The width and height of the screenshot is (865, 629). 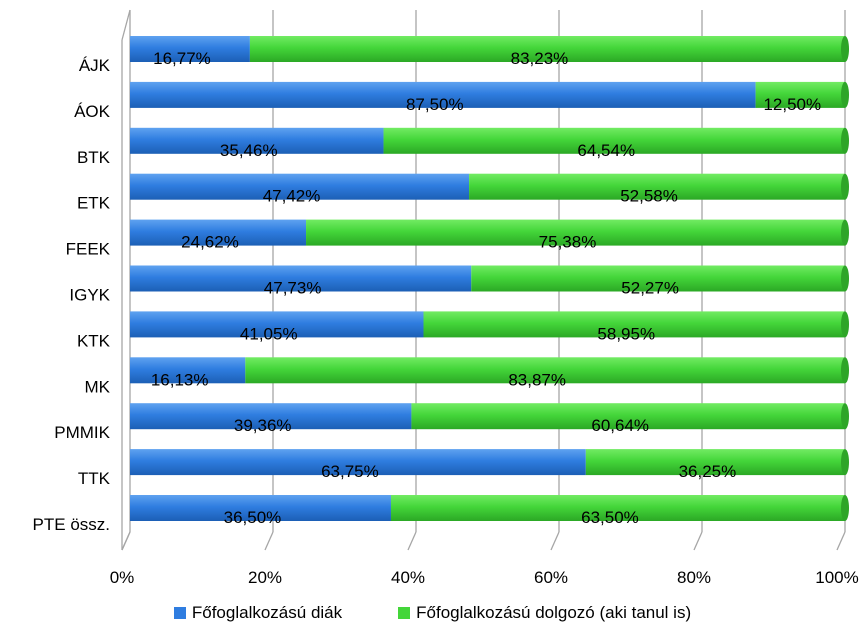 What do you see at coordinates (179, 613) in the screenshot?
I see `legend-swatch-students` at bounding box center [179, 613].